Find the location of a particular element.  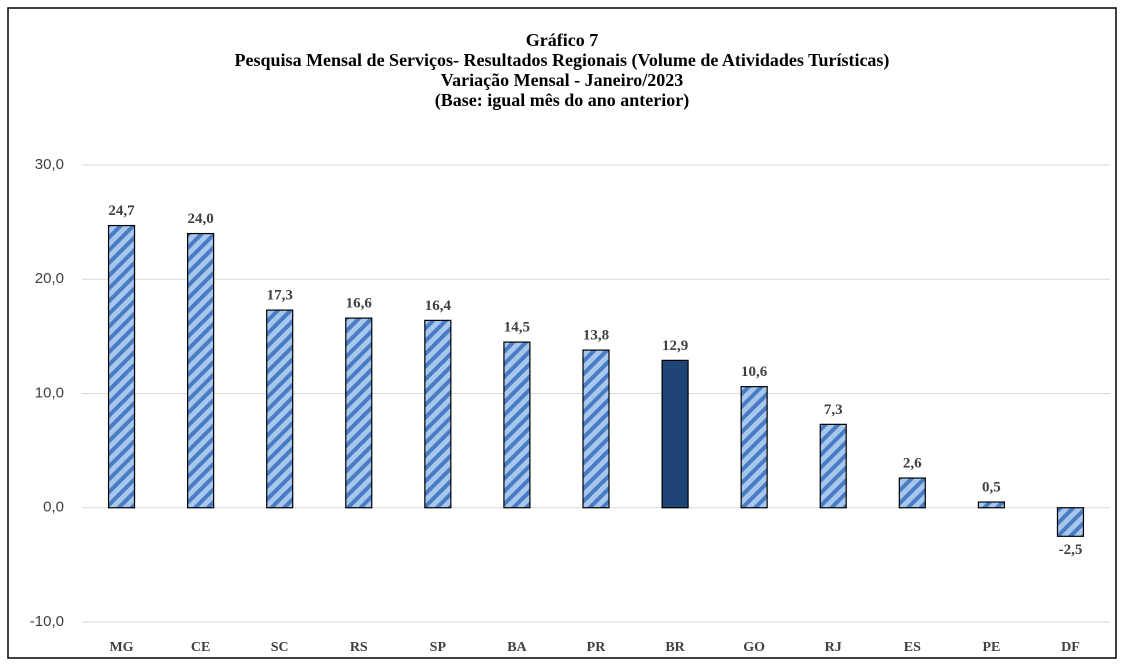

y-tick-label: -10,0 is located at coordinates (47, 621).